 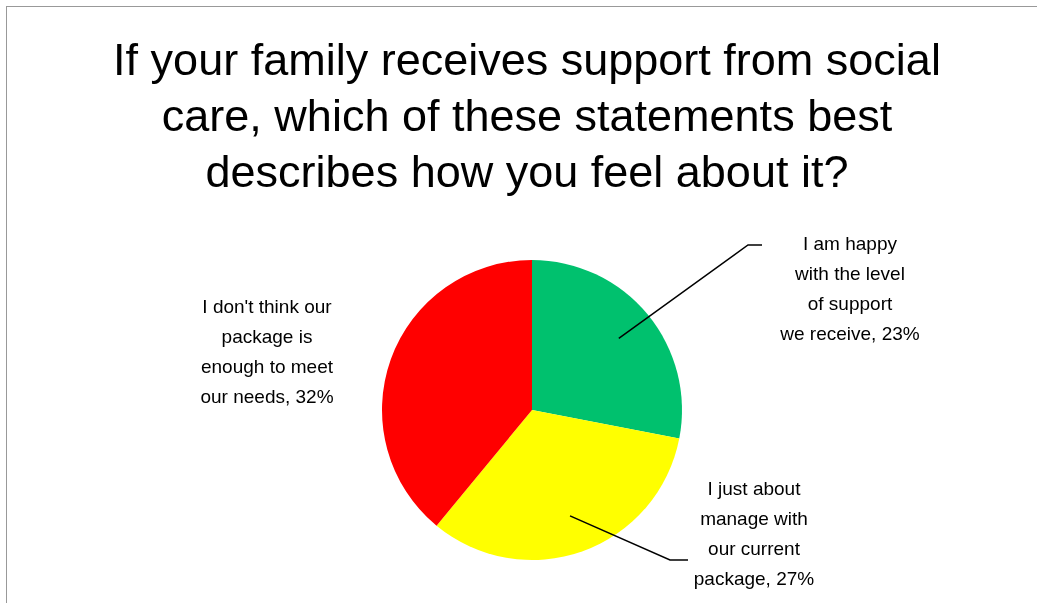 I want to click on slice-label: I don't think our package is enough to meet our needs, 32%, so click(x=267, y=351).